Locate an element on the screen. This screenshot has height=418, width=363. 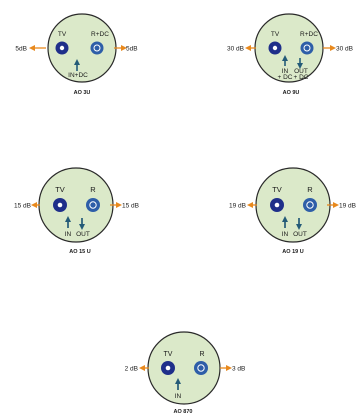
right-attenuation: 3 dB is located at coordinates (238, 369).